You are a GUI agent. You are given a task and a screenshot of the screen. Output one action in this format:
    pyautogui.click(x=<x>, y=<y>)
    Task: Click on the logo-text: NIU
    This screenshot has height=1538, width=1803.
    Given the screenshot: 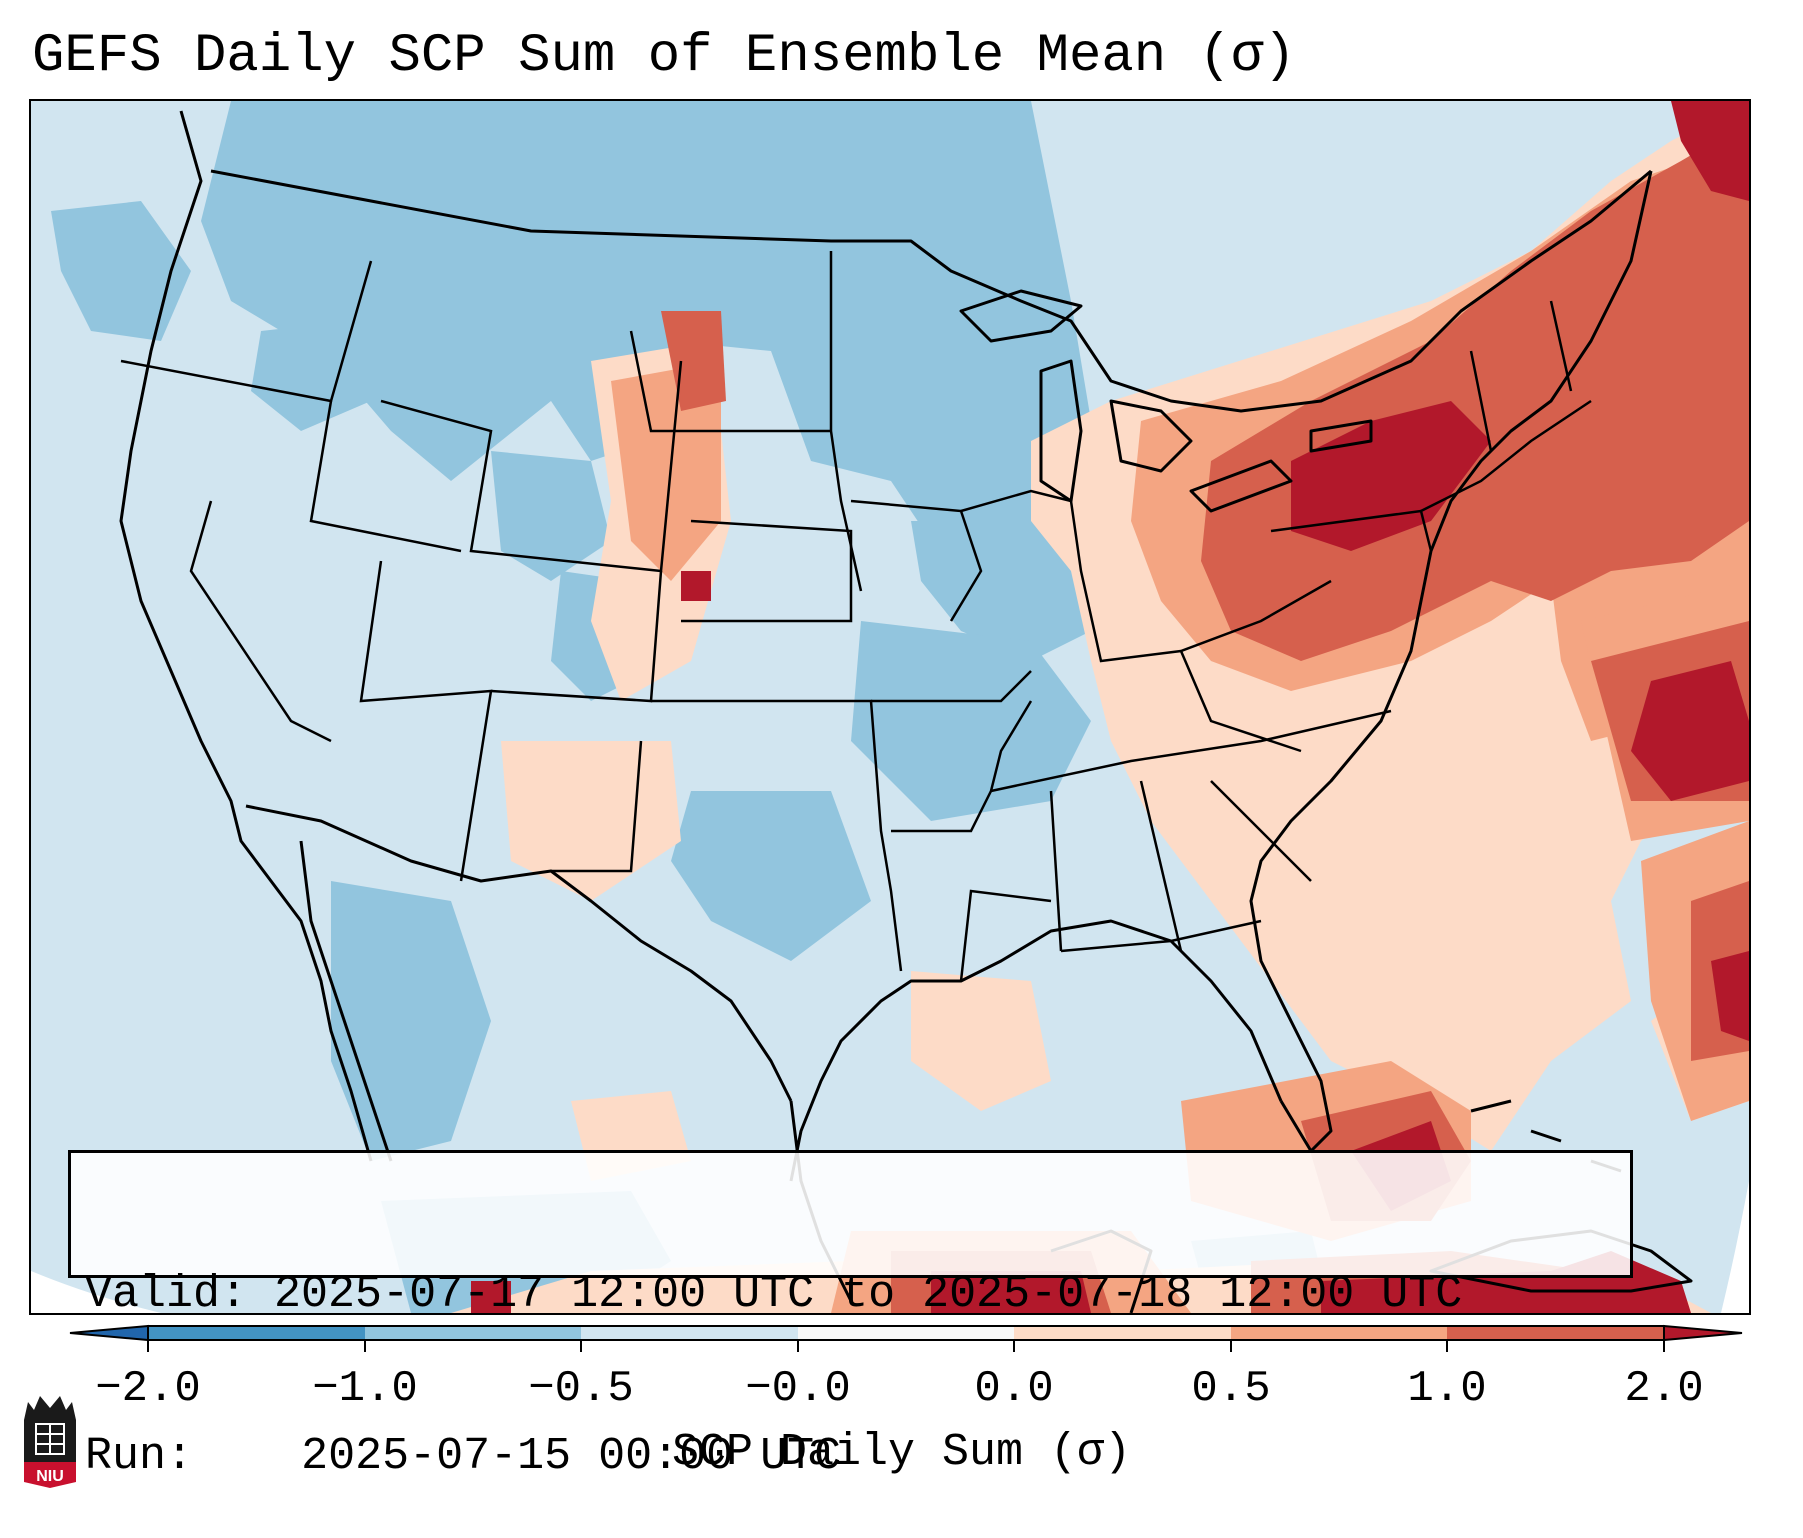 What is the action you would take?
    pyautogui.click(x=50, y=1476)
    